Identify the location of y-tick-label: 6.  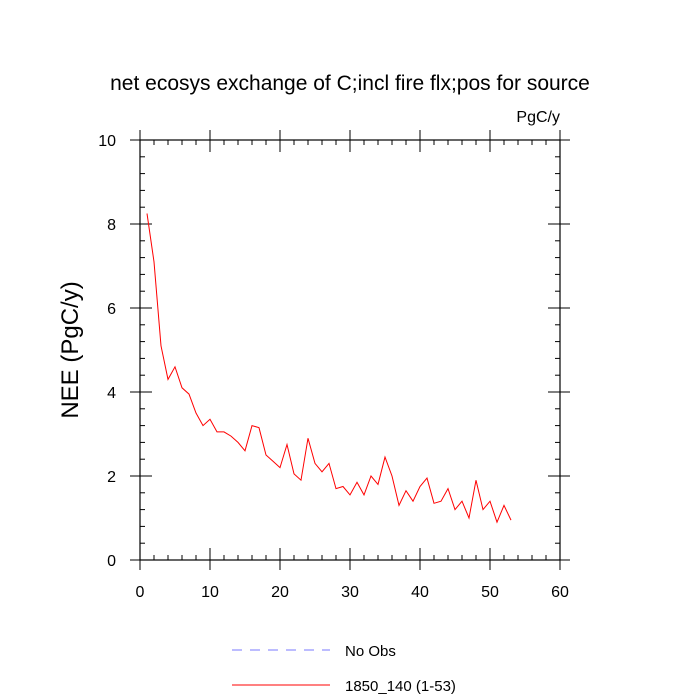
(111, 309).